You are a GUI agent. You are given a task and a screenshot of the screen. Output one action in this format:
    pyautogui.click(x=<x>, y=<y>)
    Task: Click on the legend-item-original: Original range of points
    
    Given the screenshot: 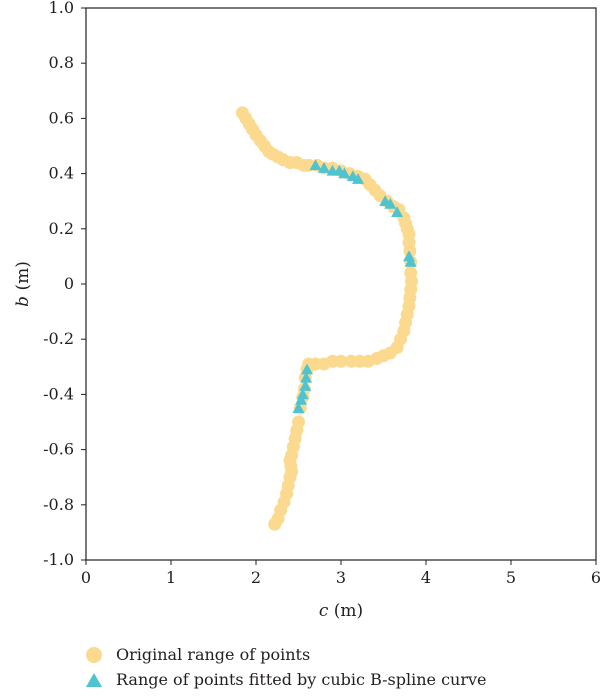 What is the action you would take?
    pyautogui.click(x=286, y=654)
    